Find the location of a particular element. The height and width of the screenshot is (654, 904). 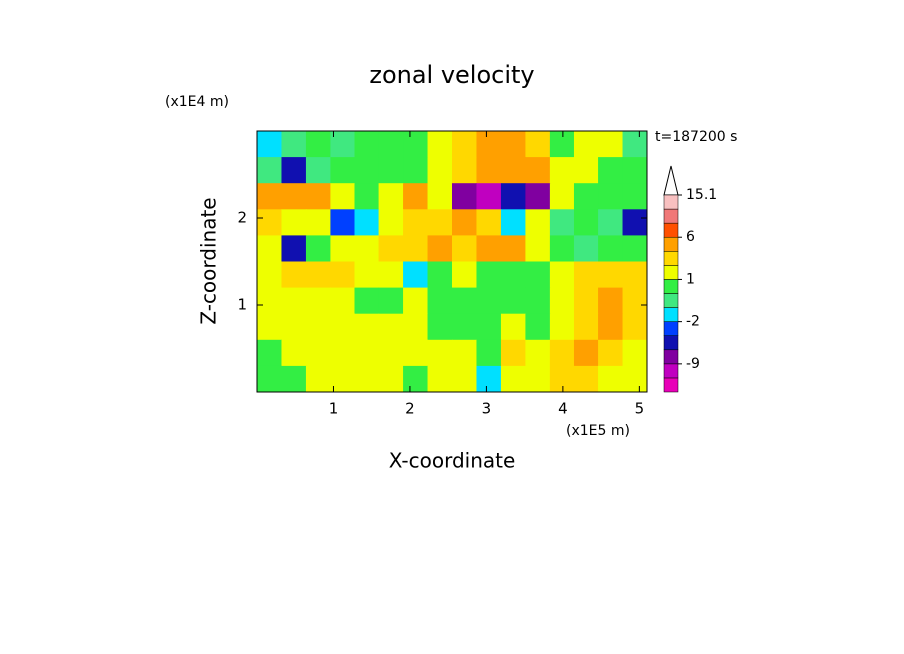

chart-title: zonal velocity is located at coordinates (451, 75).